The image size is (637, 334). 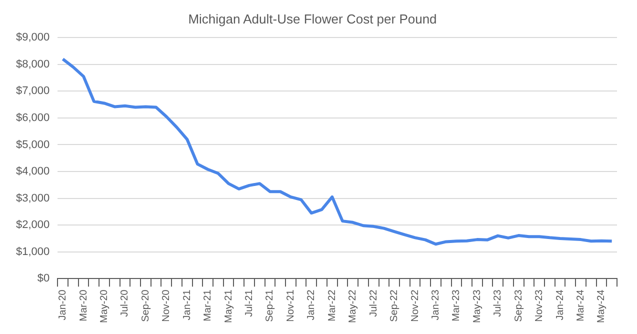 I want to click on x-tick-label: Sep-20, so click(x=146, y=305).